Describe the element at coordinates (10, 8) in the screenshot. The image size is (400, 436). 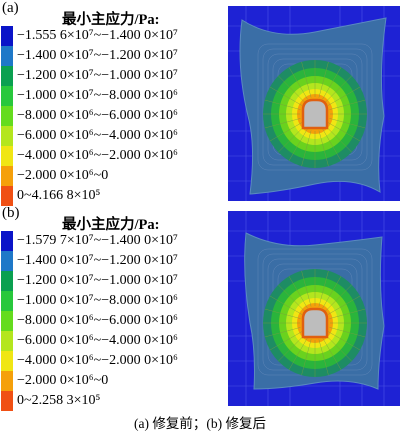
I see `panel-label: (a)` at that location.